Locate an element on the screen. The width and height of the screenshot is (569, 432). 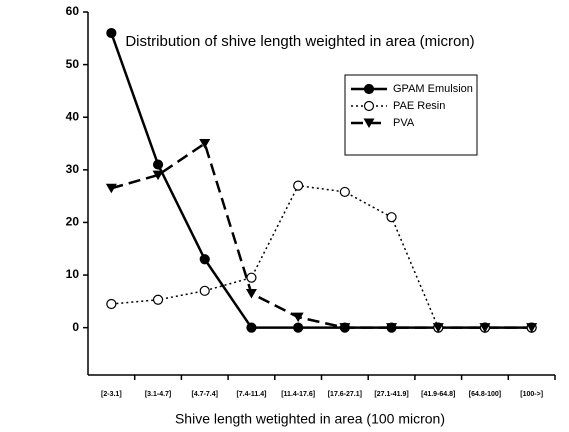
x-tick-label: [4.7-7.4] is located at coordinates (205, 394).